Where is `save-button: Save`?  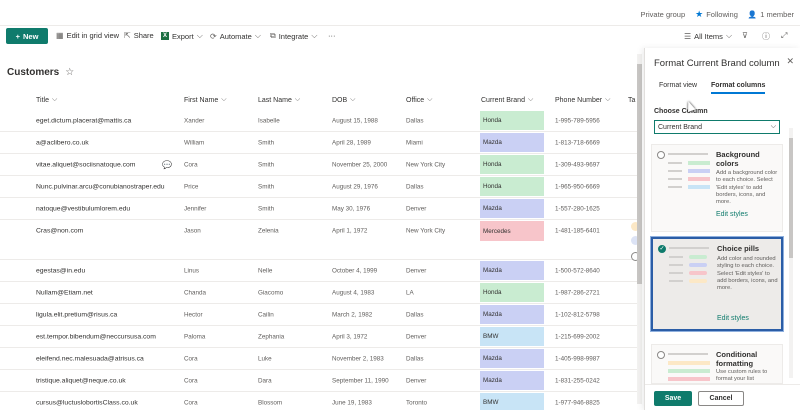
save-button: Save is located at coordinates (673, 398).